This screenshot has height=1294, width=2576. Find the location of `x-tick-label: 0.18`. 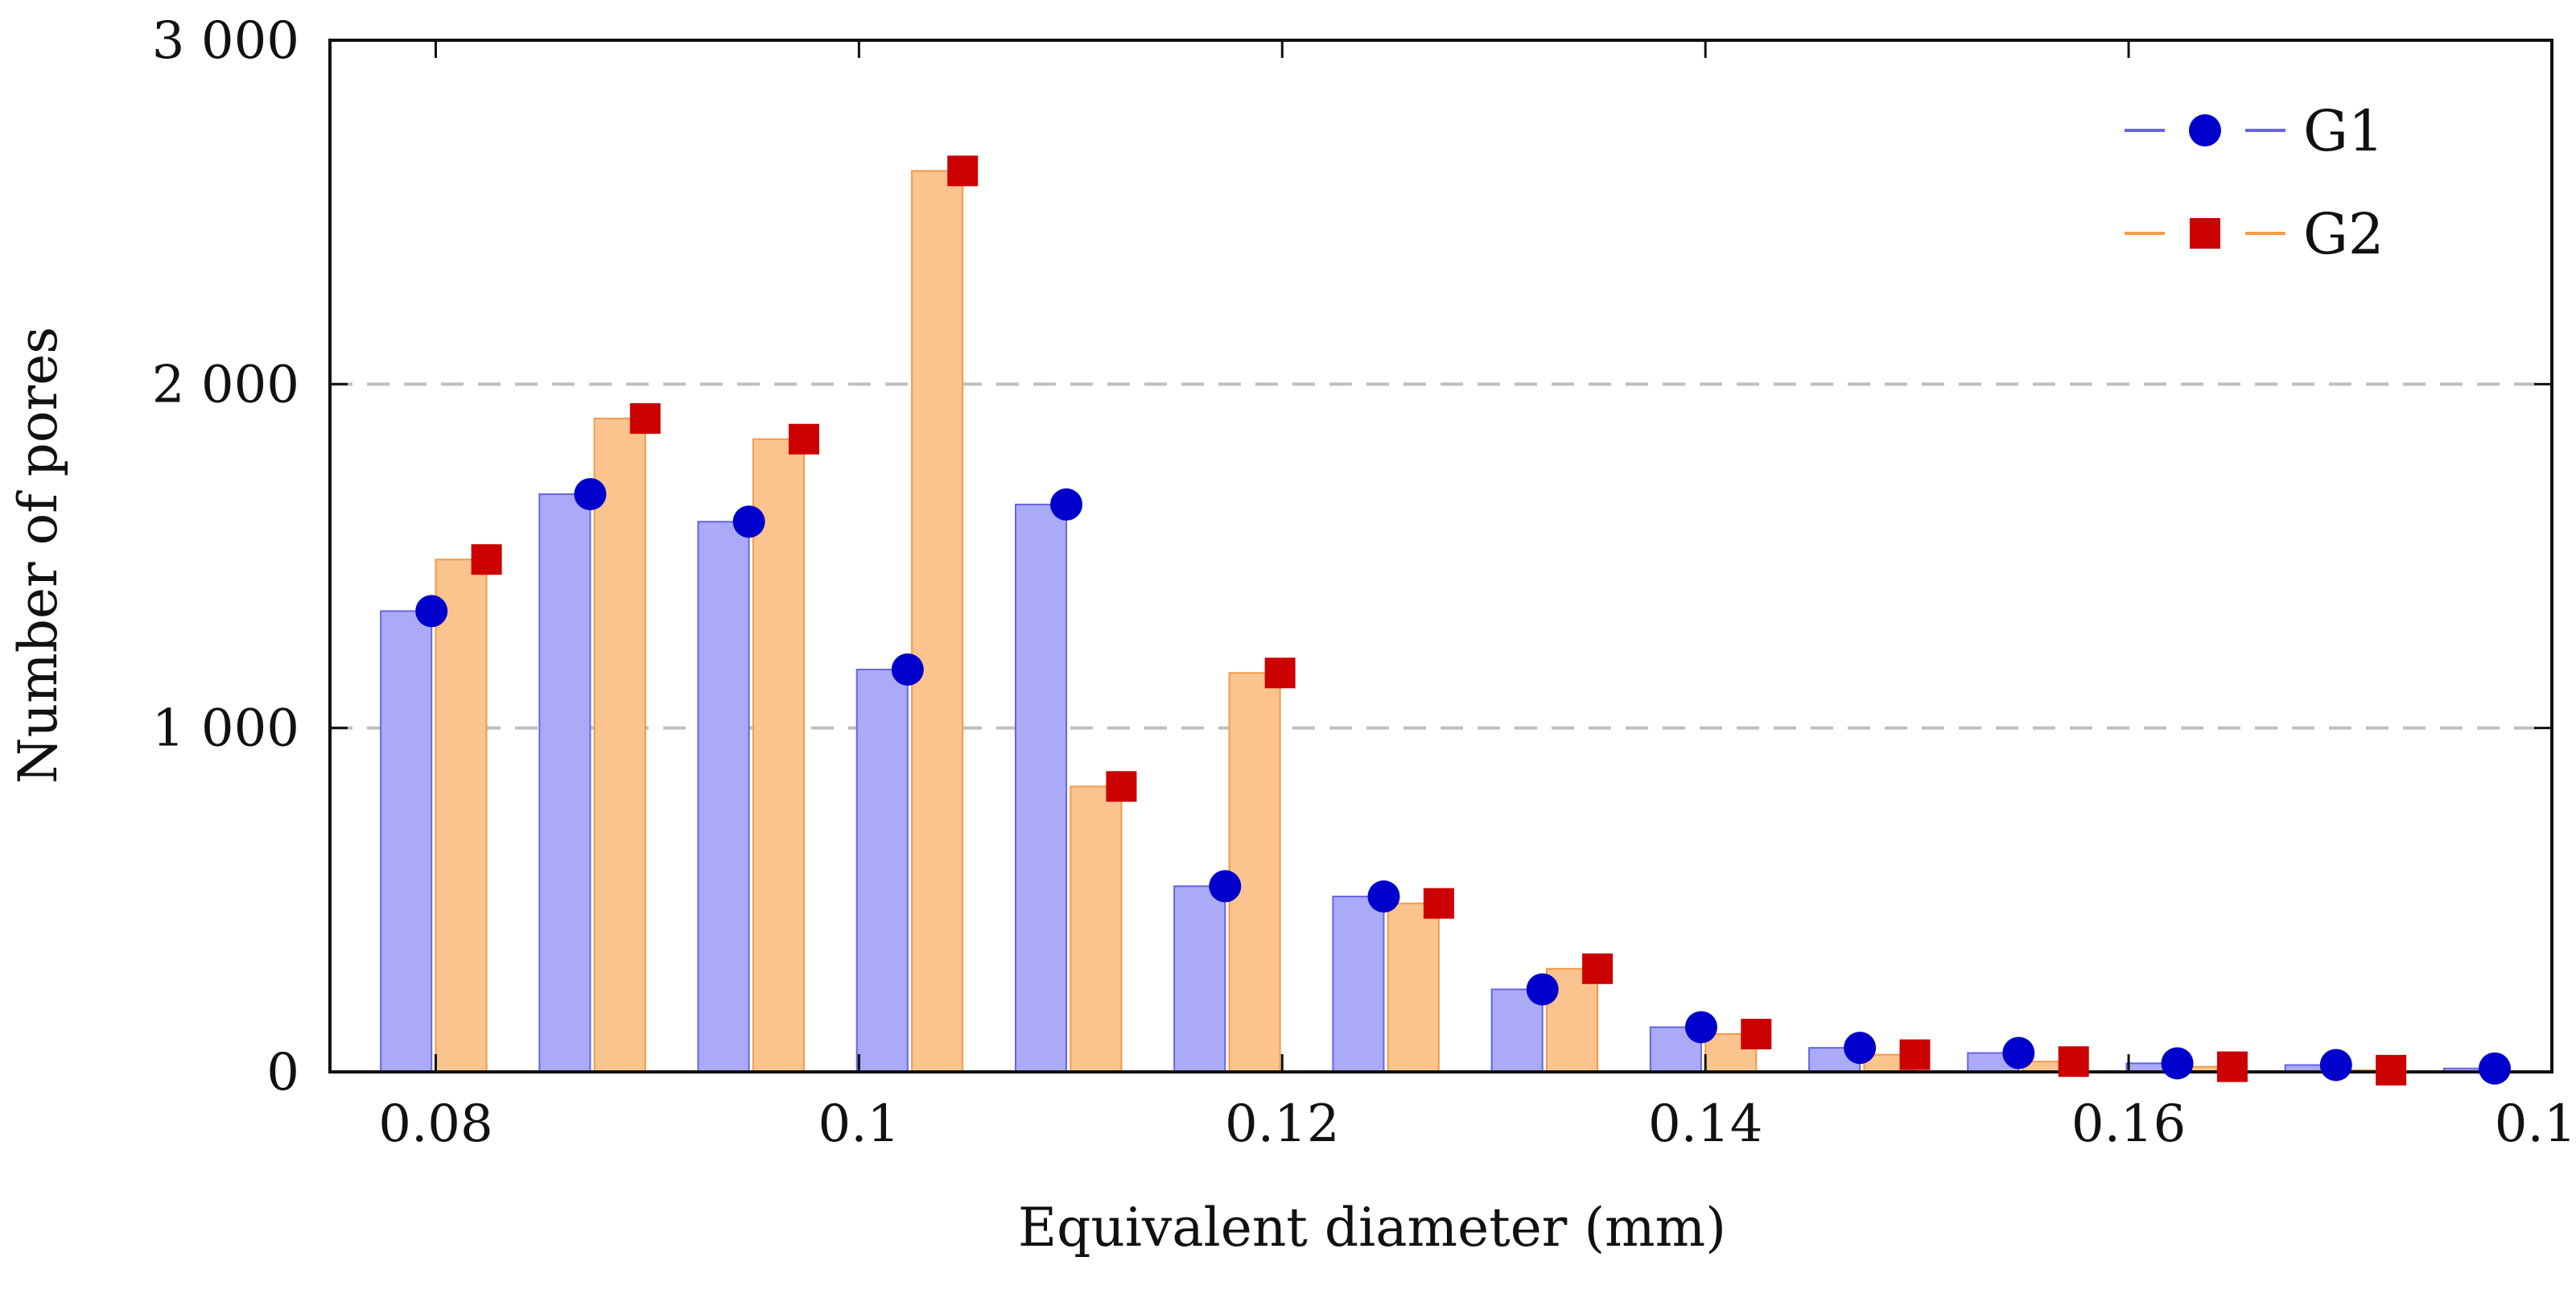

x-tick-label: 0.18 is located at coordinates (2535, 1124).